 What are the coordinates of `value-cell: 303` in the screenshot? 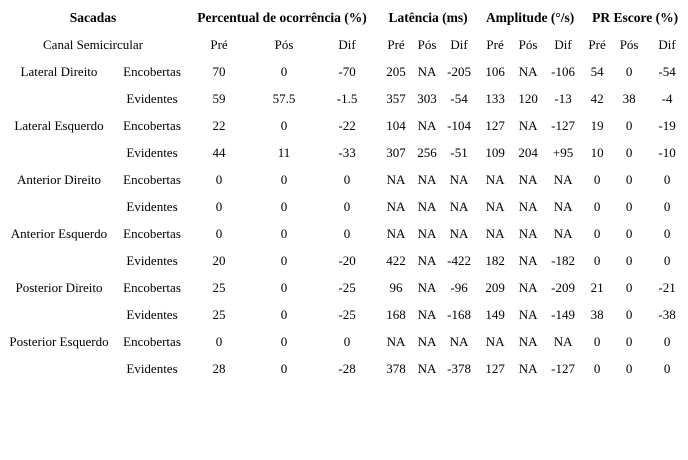 It's located at (427, 98).